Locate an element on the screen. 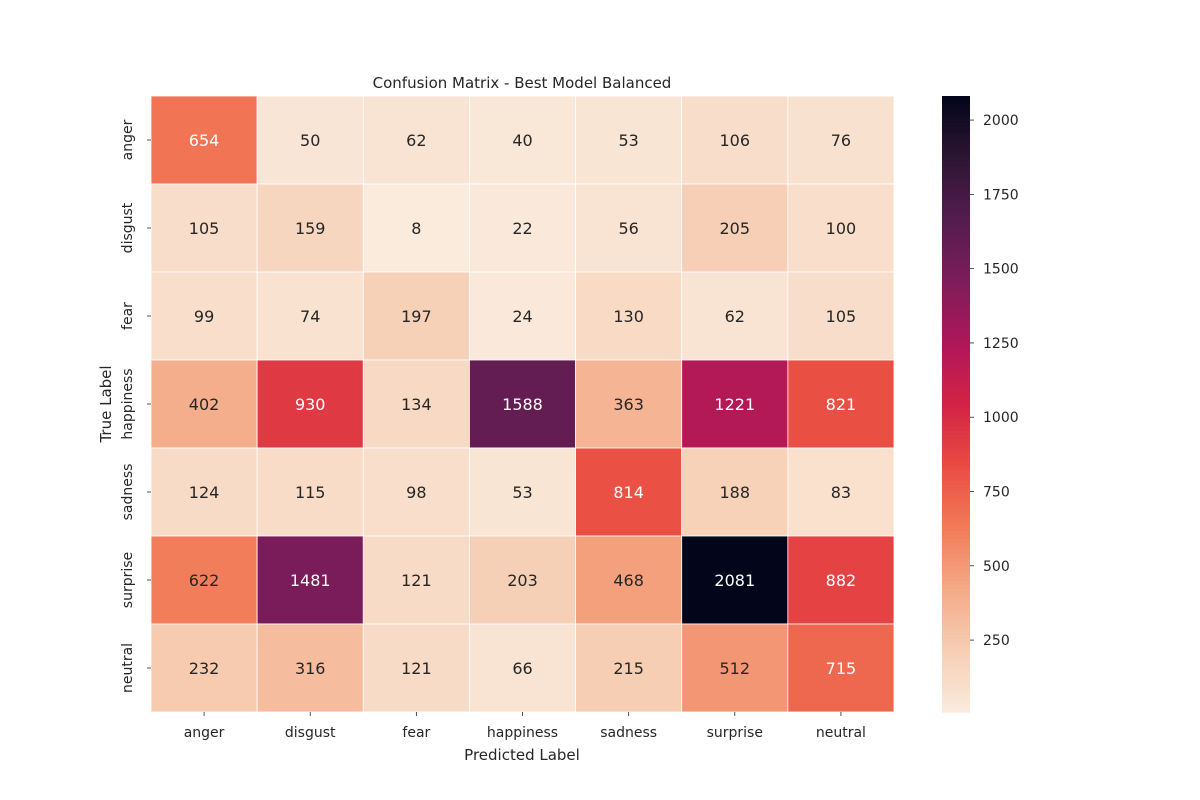  cell-value-label: 62 is located at coordinates (735, 316).